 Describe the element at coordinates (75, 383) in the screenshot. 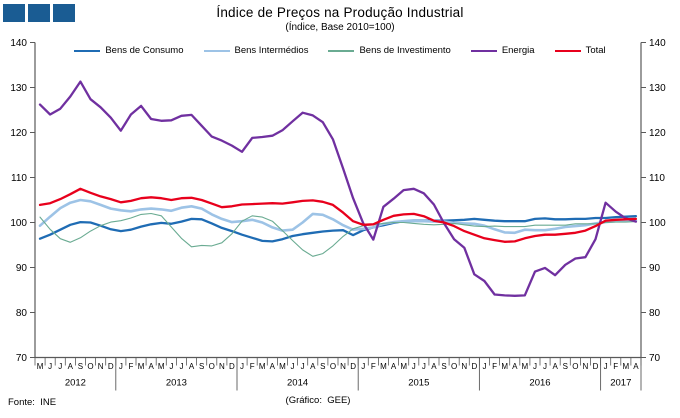

I see `year-label: 2012` at that location.